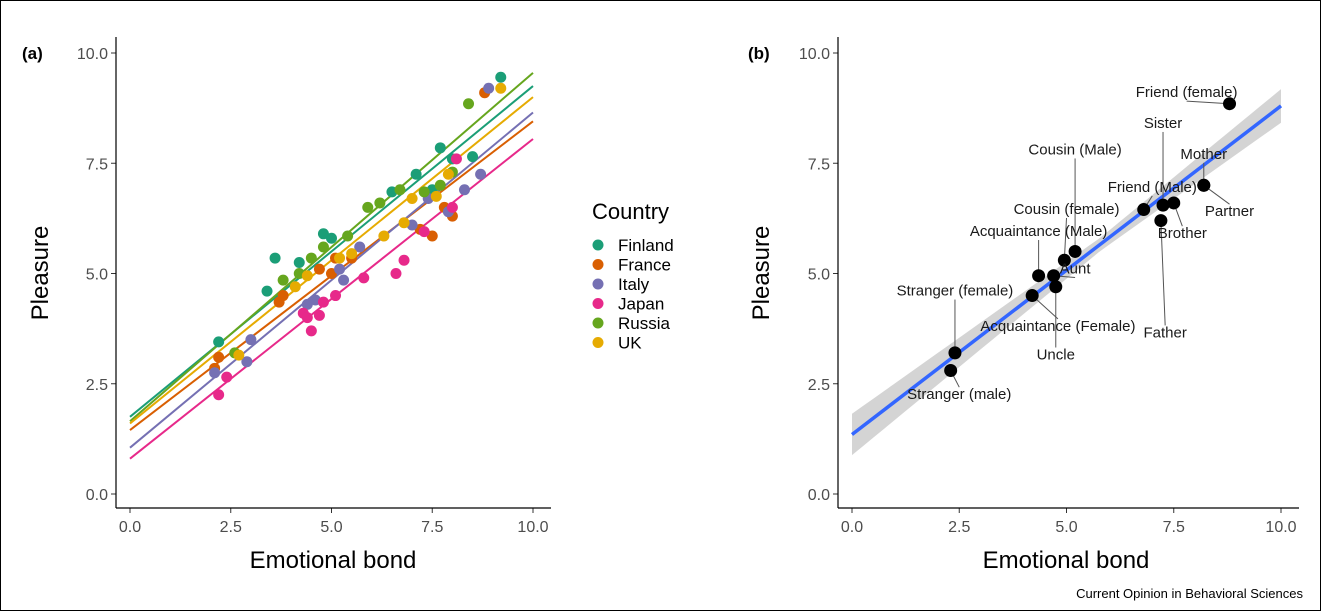 This screenshot has height=611, width=1321. I want to click on panel-a-x-title: Emotional bond, so click(333, 560).